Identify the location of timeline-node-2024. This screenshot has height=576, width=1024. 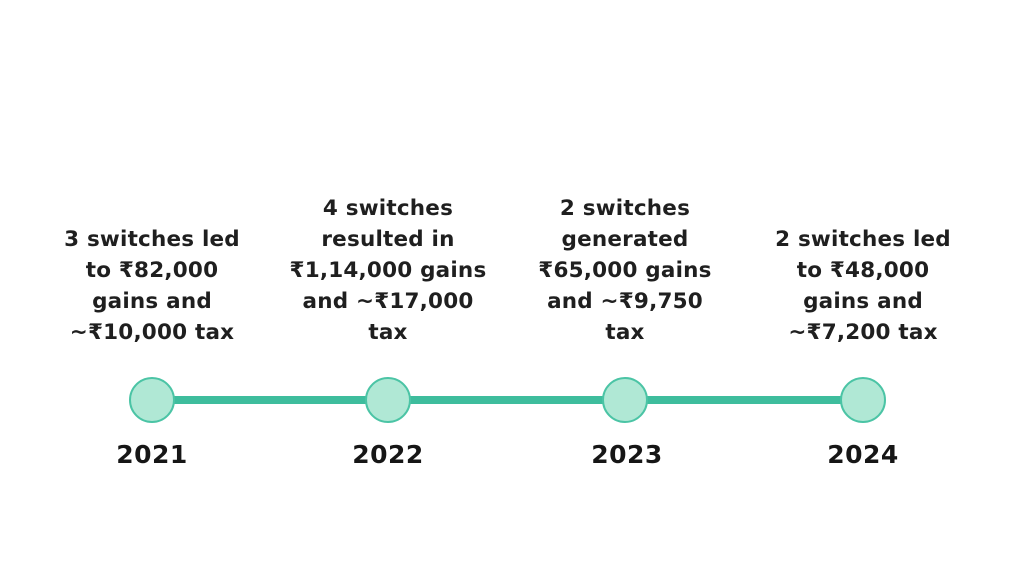
(863, 400).